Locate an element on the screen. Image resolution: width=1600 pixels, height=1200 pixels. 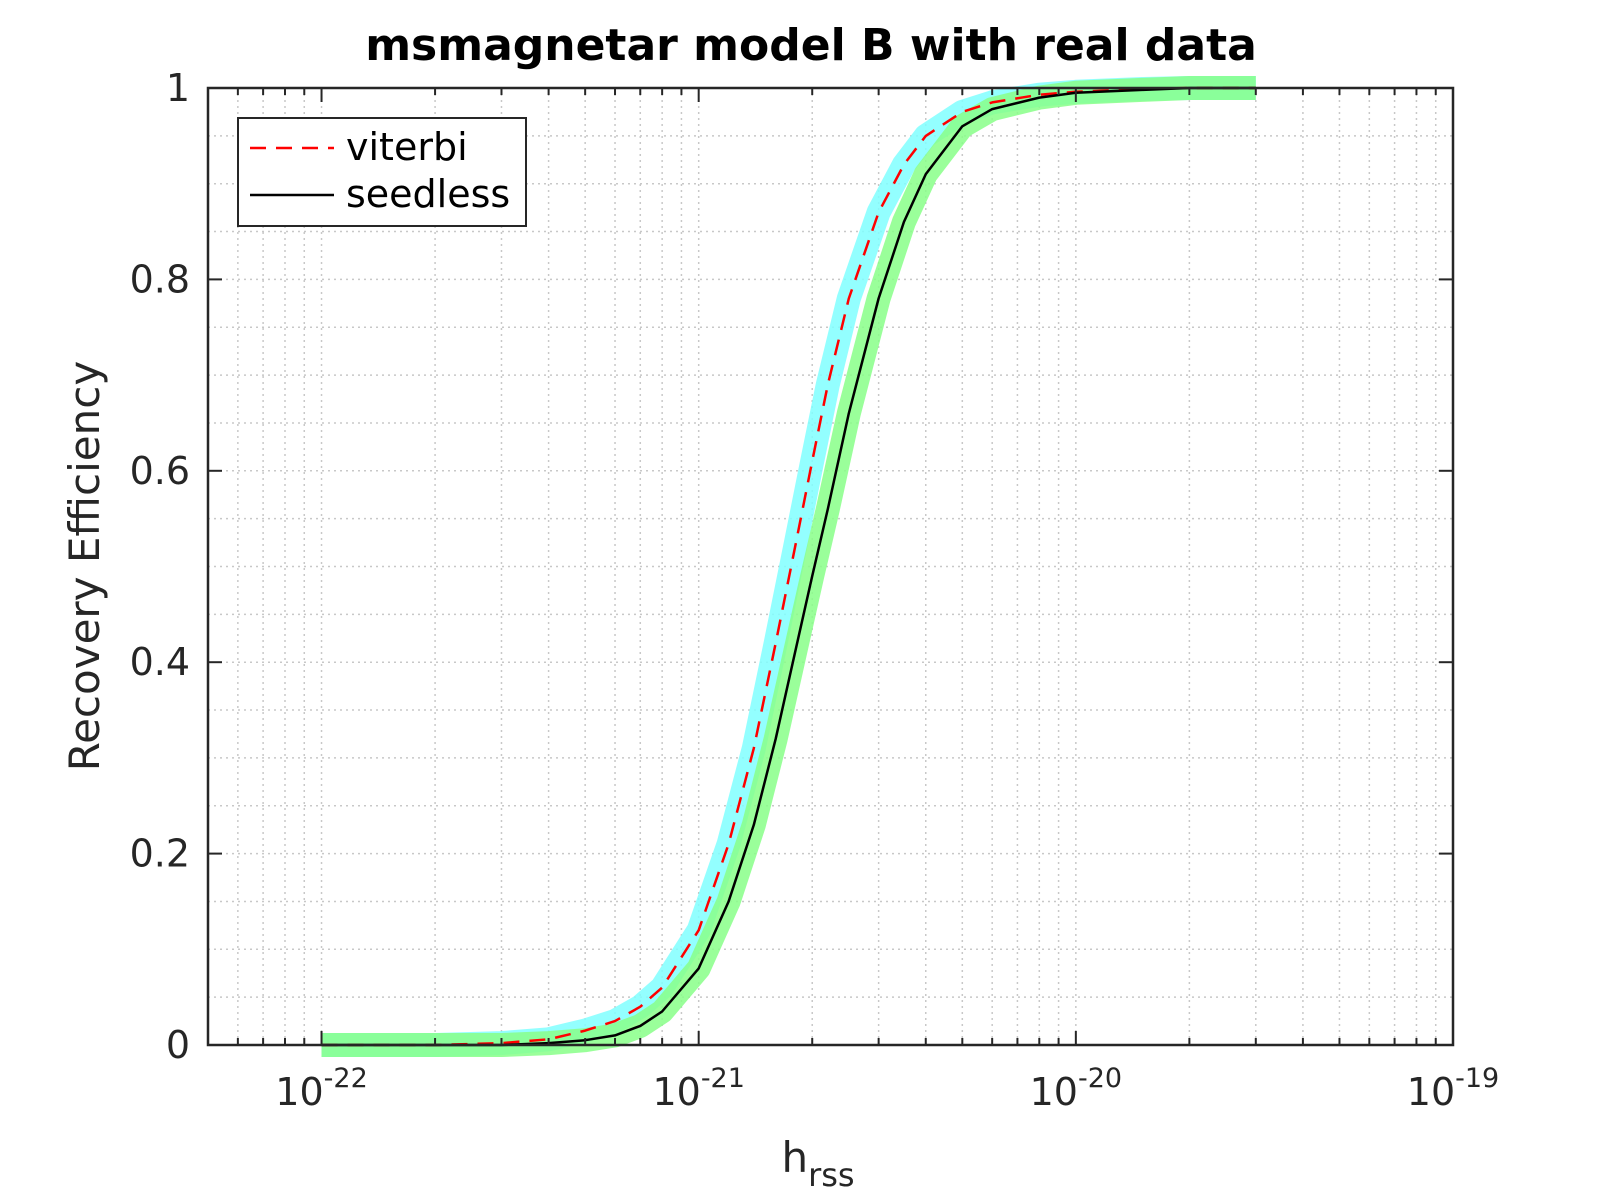
x-tick-label: 10-21 is located at coordinates (698, 1088).